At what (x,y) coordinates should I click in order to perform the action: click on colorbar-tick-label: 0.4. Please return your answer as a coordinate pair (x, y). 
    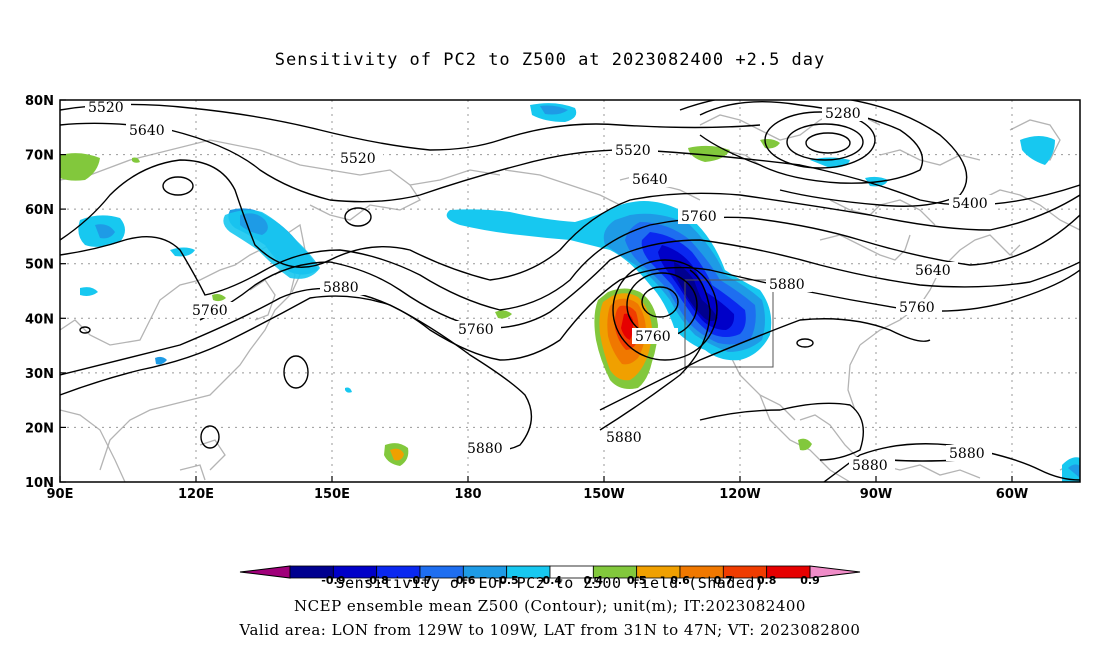
    Looking at the image, I should click on (593, 580).